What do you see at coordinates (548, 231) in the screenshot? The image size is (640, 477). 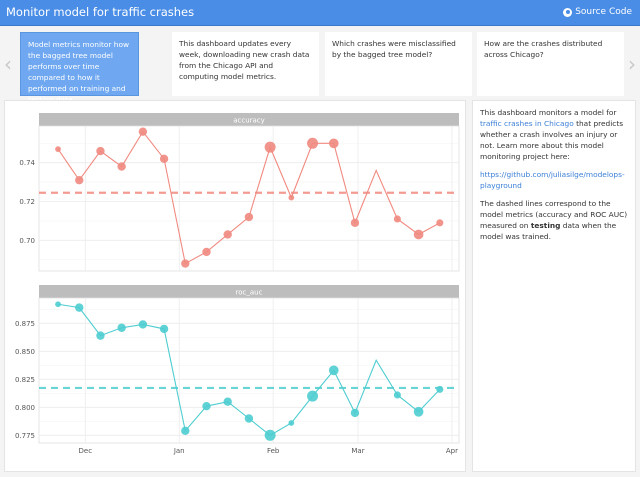 I see `note-text: data when the model was trained.` at bounding box center [548, 231].